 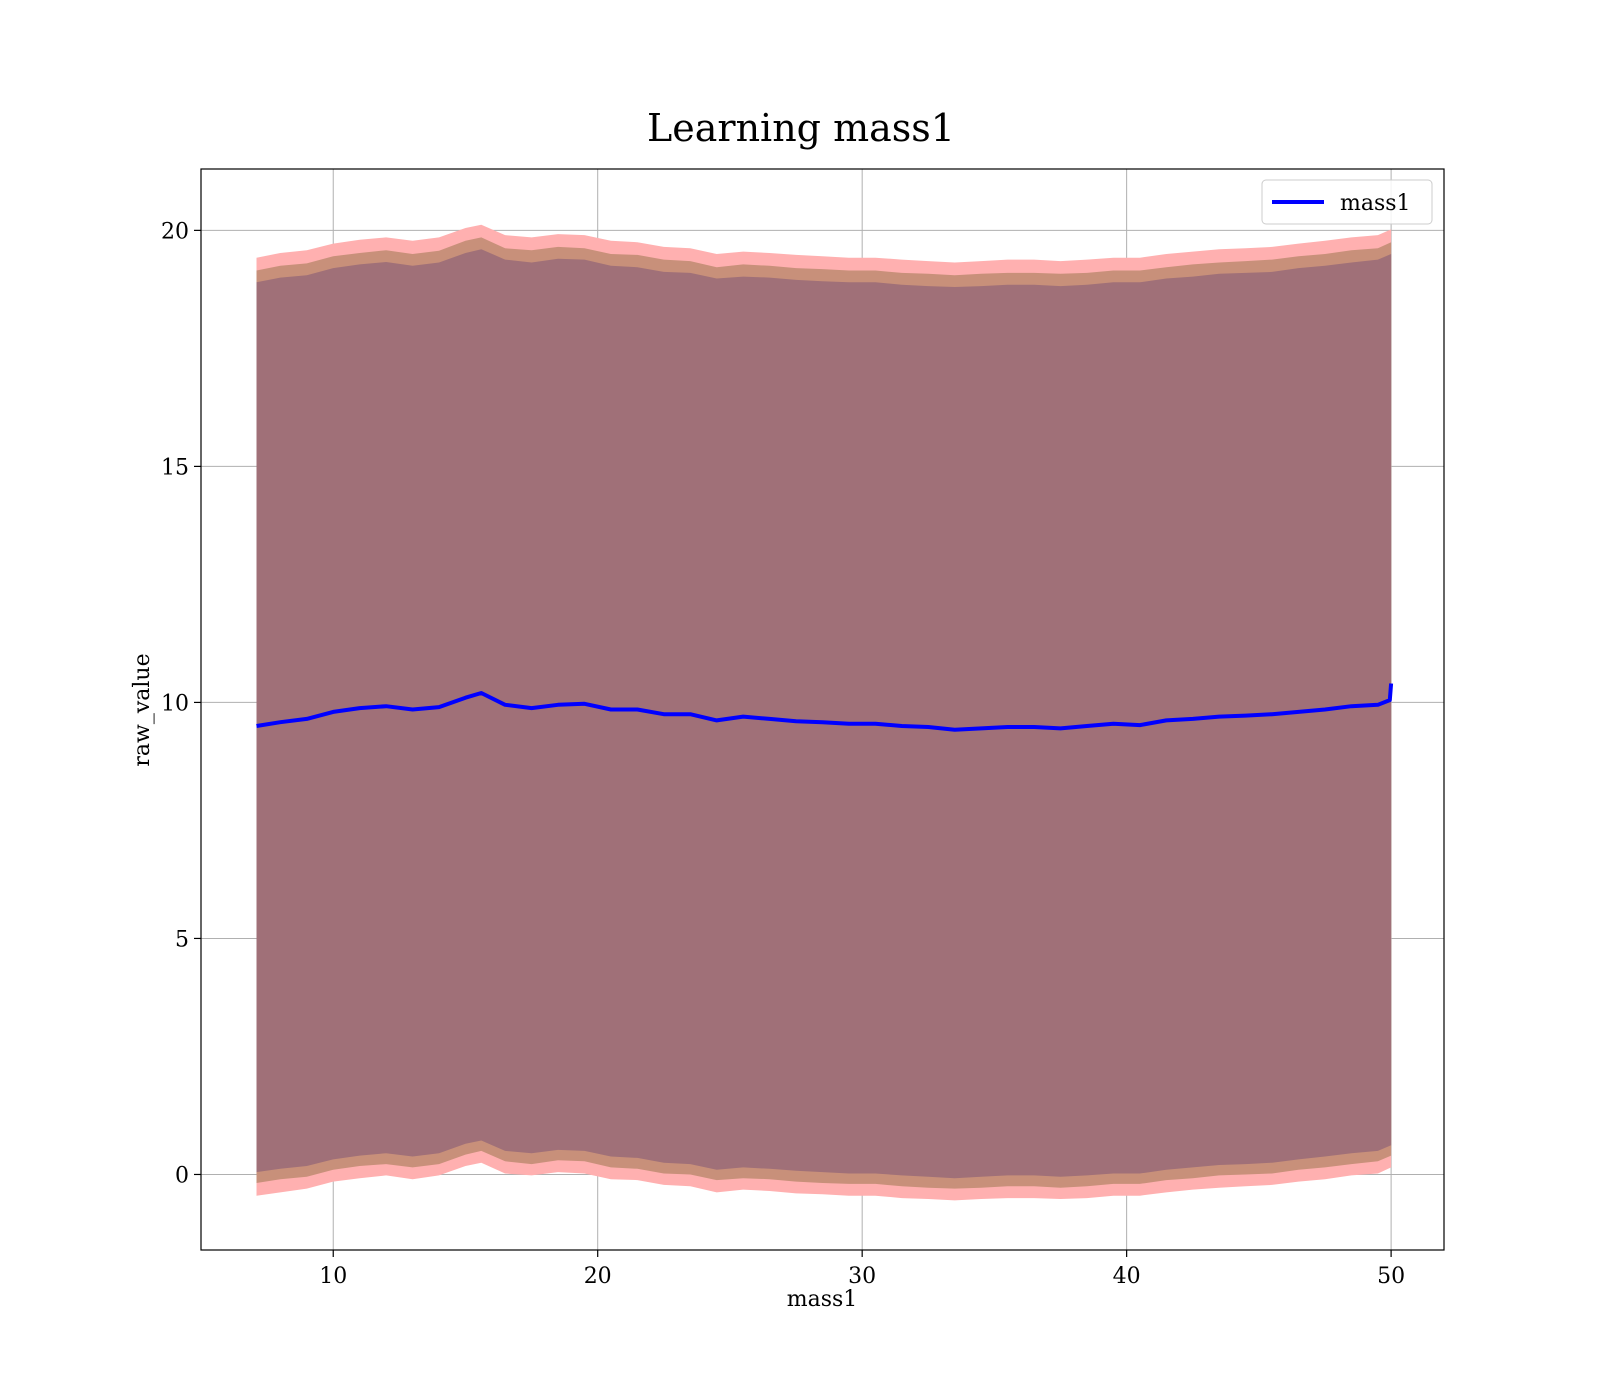 What do you see at coordinates (333, 1276) in the screenshot?
I see `tick-label-x-10: 10` at bounding box center [333, 1276].